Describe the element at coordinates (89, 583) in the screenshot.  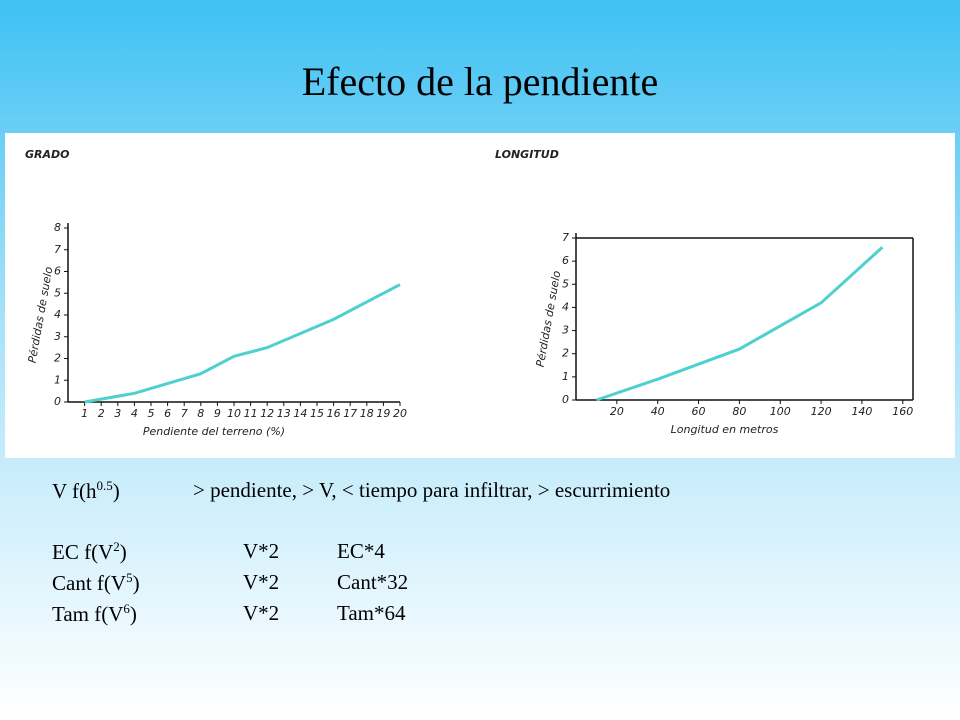
I see `formula-base: Cant f(V` at that location.